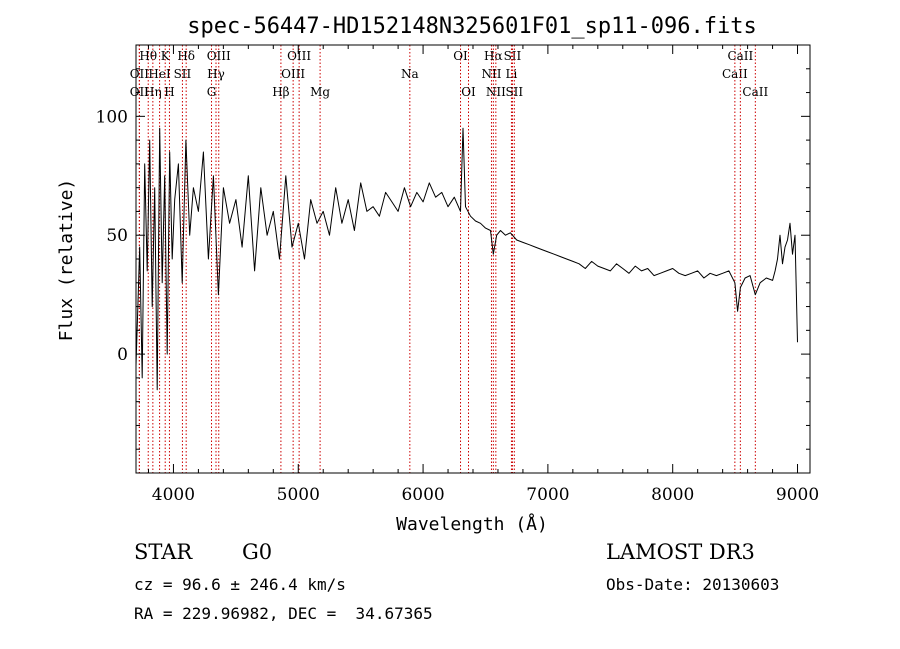 This screenshot has width=900, height=649. What do you see at coordinates (122, 355) in the screenshot?
I see `y-tick-label: 0` at bounding box center [122, 355].